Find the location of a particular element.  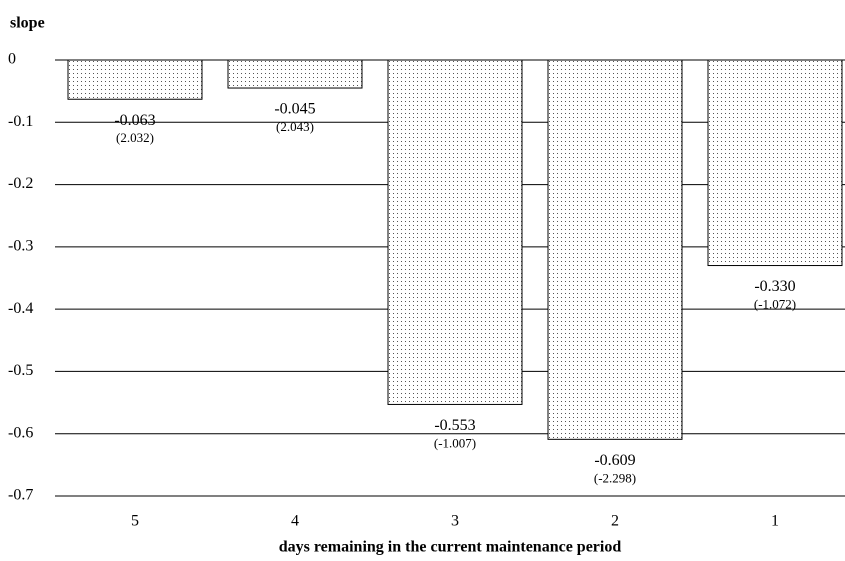

y-tick-label: -0.2 is located at coordinates (20, 183).